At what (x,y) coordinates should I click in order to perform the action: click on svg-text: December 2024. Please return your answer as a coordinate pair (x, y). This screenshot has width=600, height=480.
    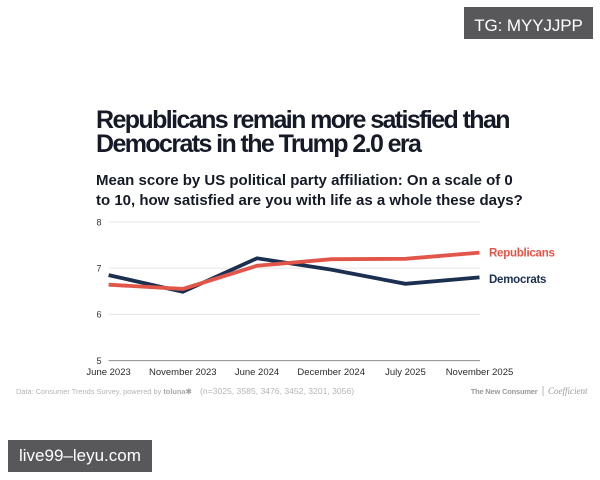
    Looking at the image, I should click on (331, 372).